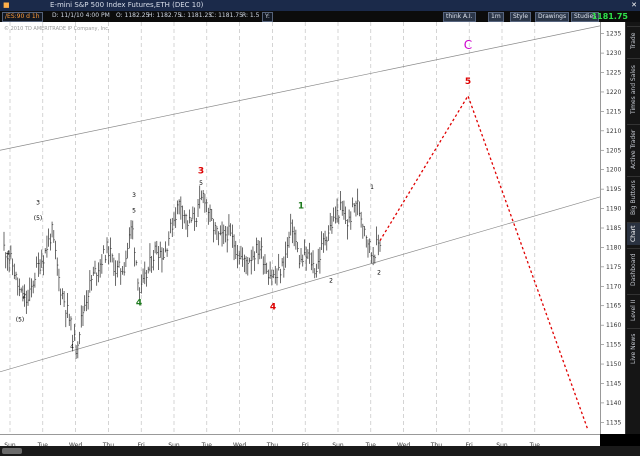  What do you see at coordinates (613, 306) in the screenshot?
I see `price-tick-label: 1165` at bounding box center [613, 306].